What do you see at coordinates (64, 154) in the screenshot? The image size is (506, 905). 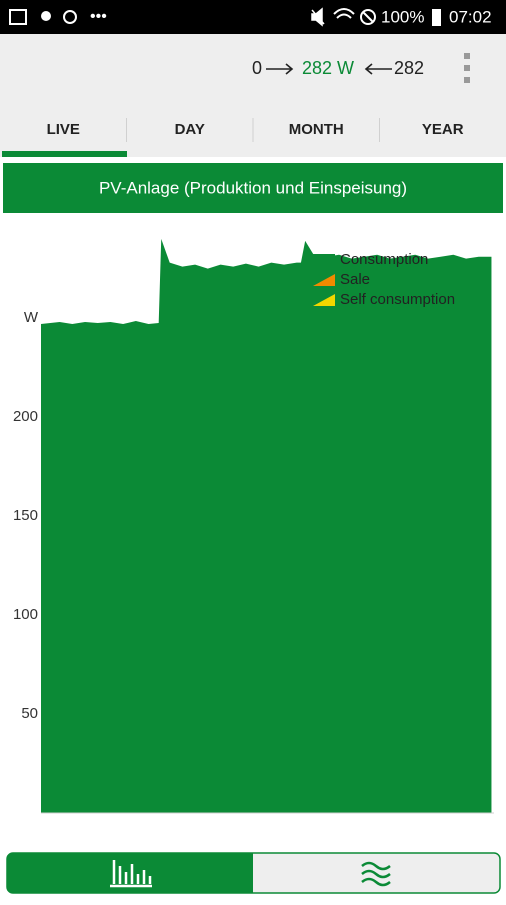 I see `tab-indicator` at bounding box center [64, 154].